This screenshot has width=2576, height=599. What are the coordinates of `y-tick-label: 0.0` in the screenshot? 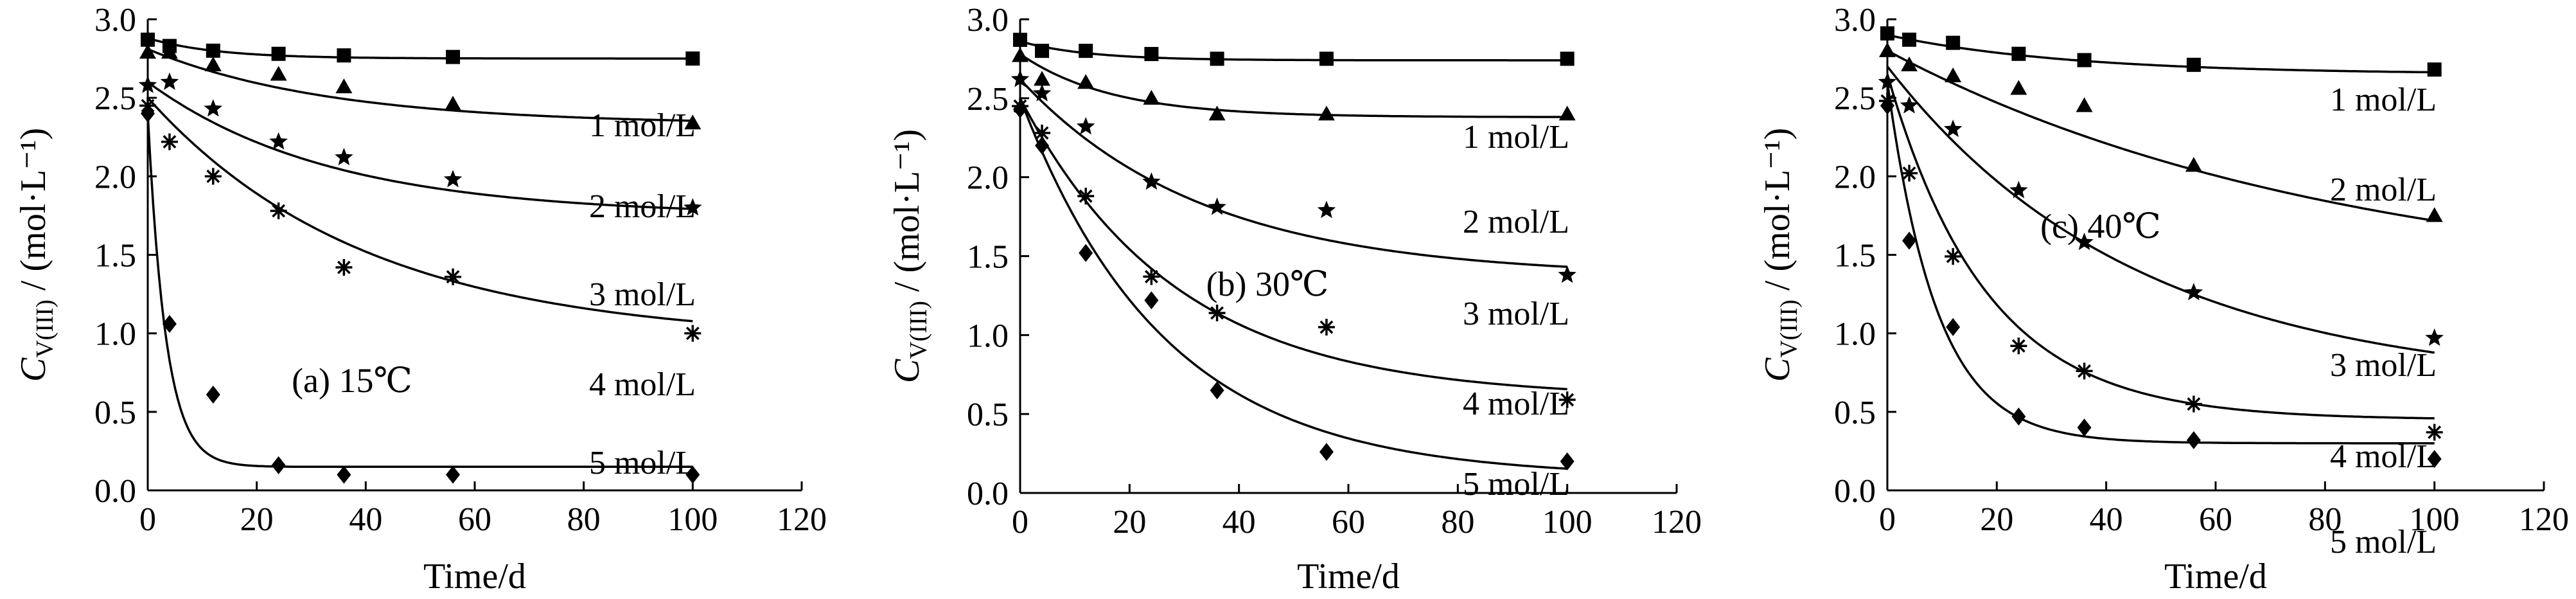 It's located at (988, 494).